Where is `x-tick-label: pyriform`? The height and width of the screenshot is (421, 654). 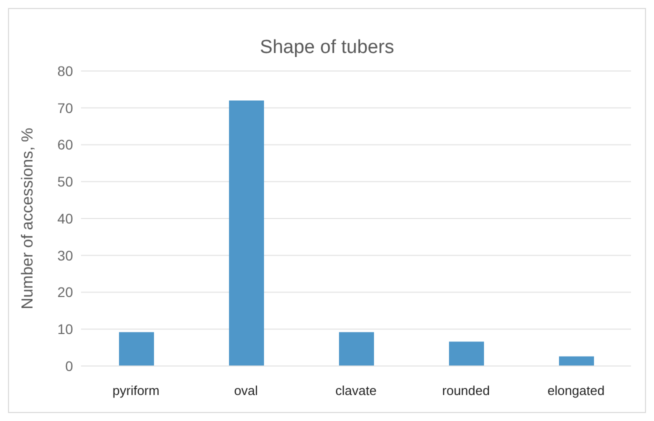
x-tick-label: pyriform is located at coordinates (136, 390).